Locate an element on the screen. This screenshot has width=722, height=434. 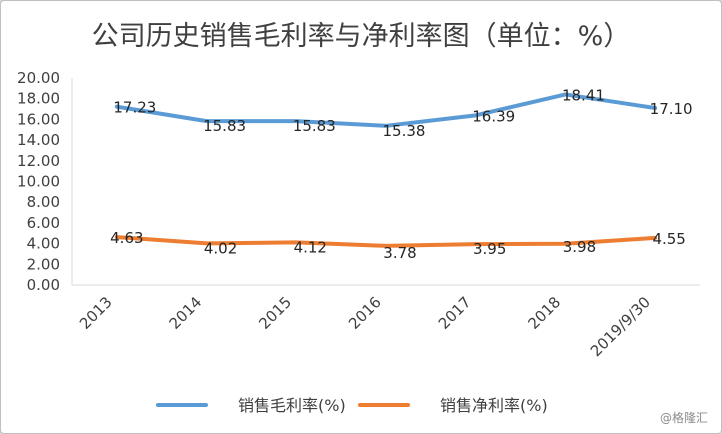
y-tick-label: 12.00 is located at coordinates (38, 161).